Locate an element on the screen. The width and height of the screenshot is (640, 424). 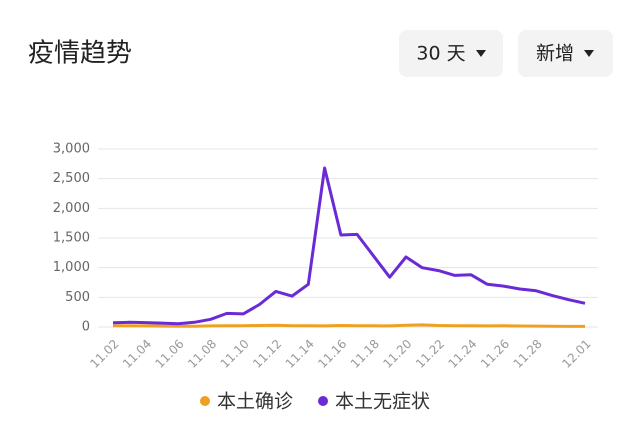
y-tick-label: 0 is located at coordinates (86, 327).